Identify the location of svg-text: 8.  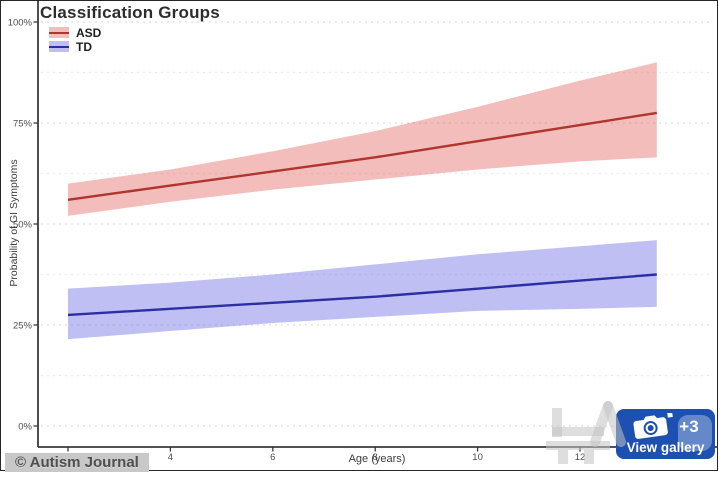
(375, 457).